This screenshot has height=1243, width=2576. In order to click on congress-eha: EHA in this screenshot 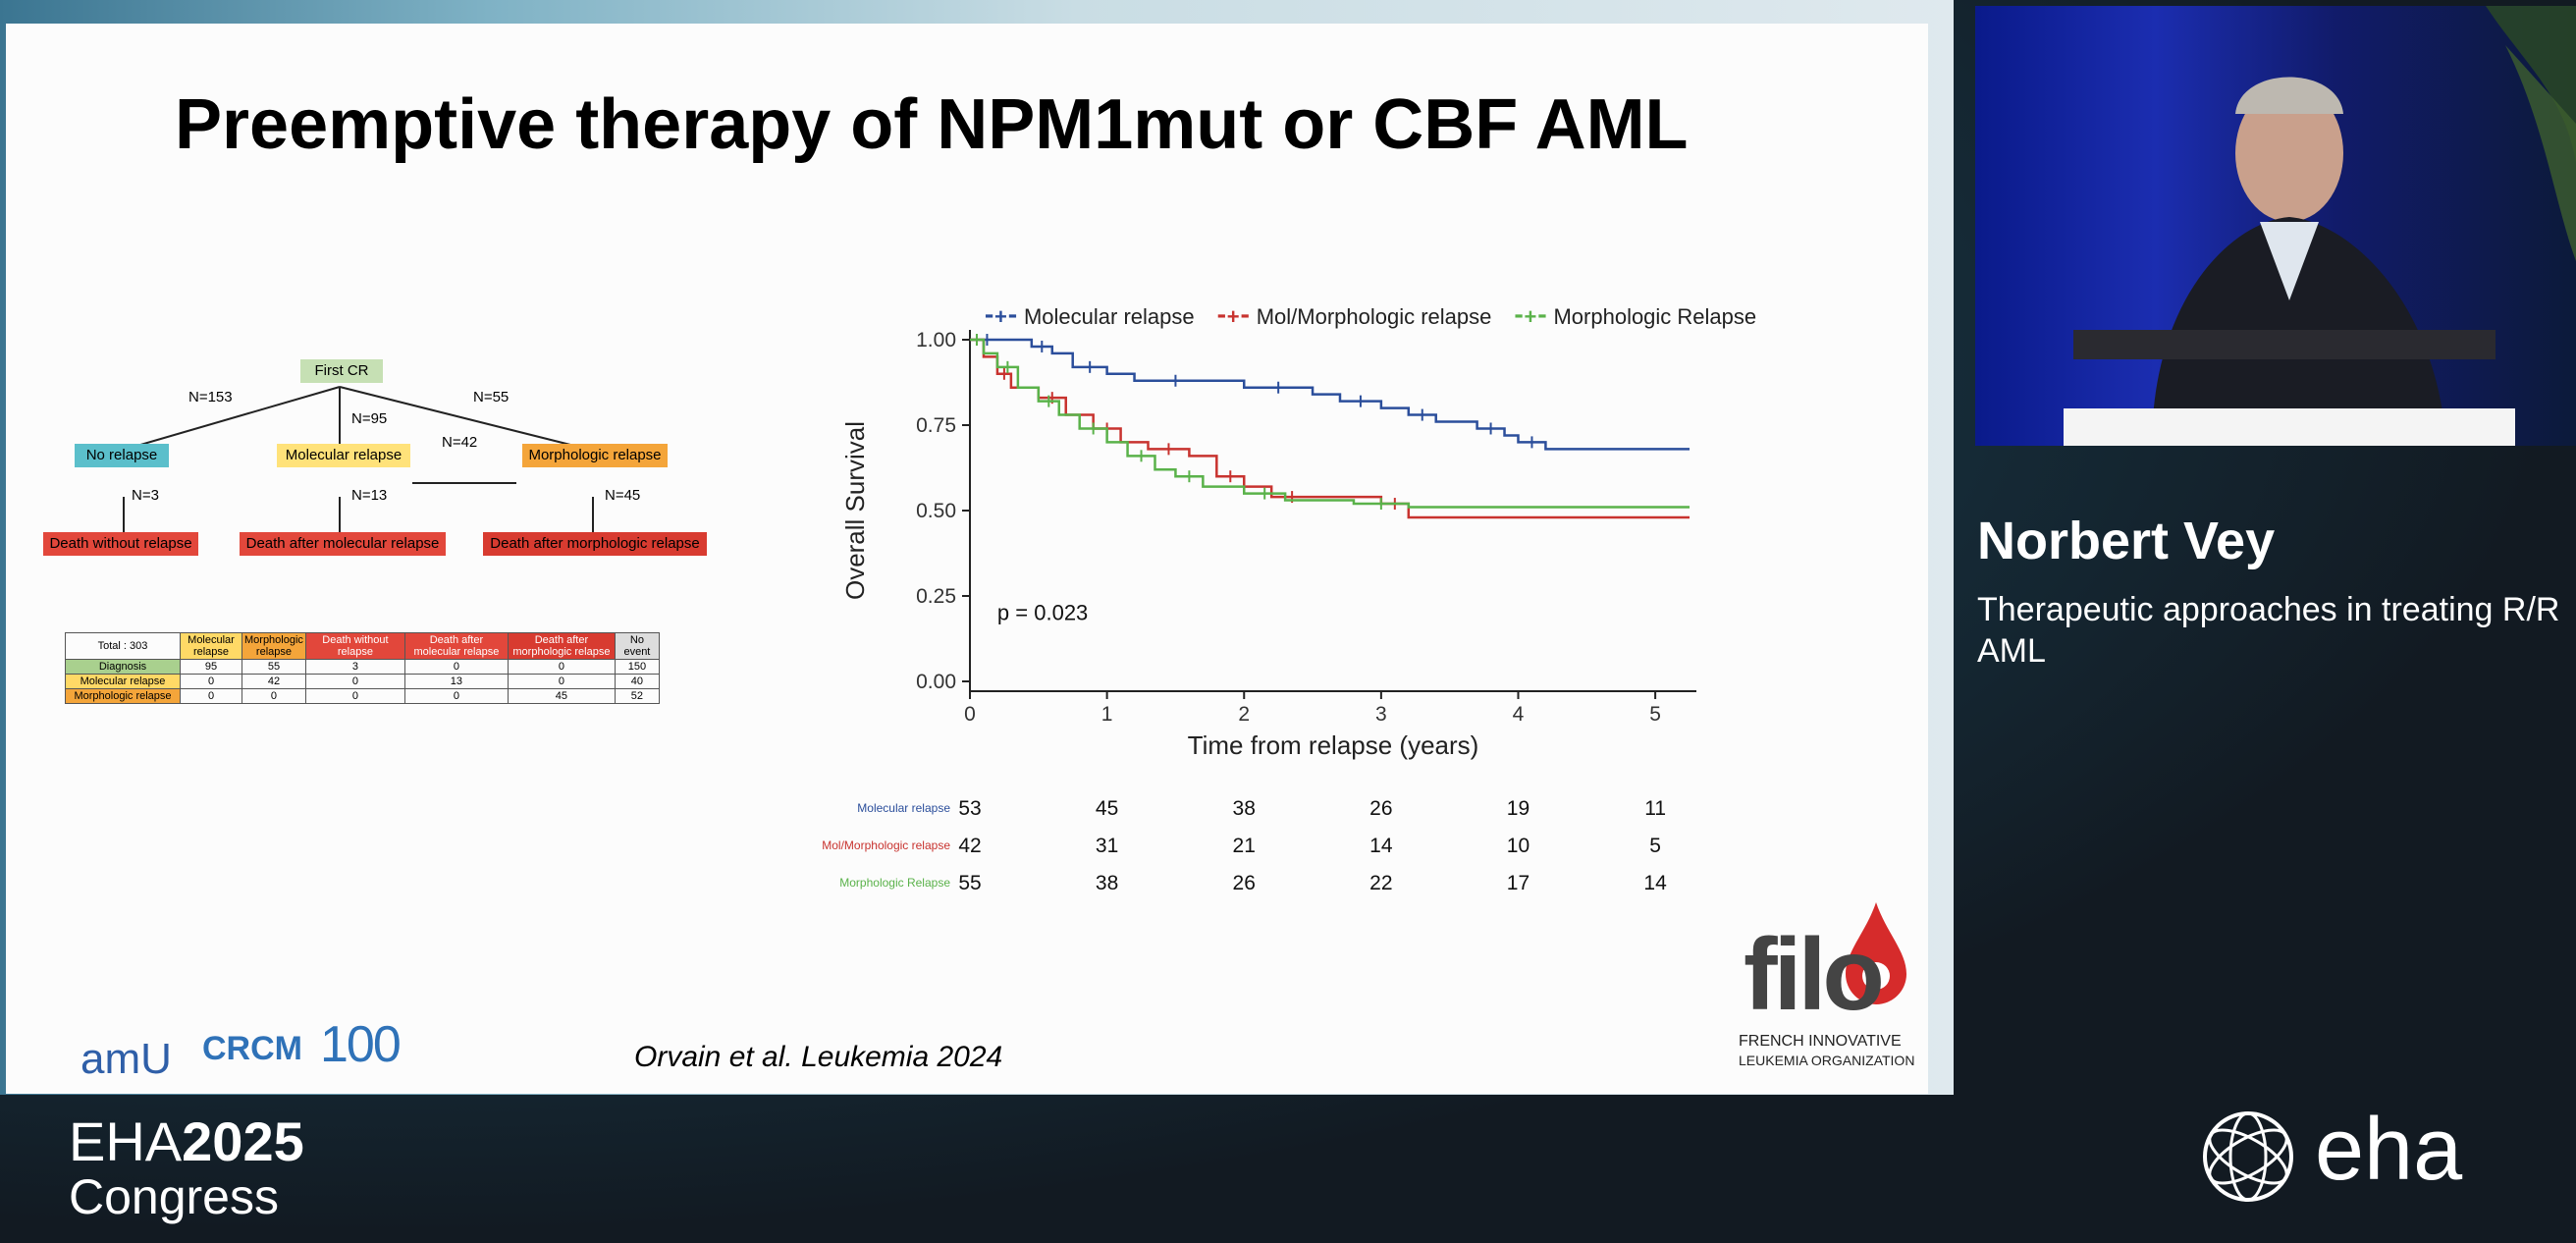, I will do `click(126, 1141)`.